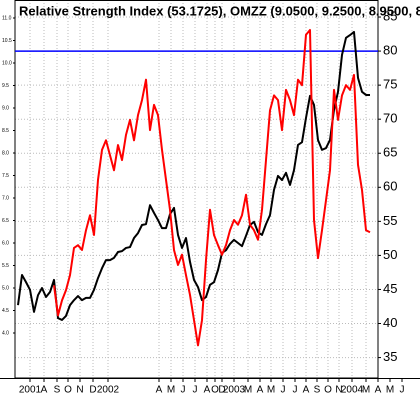 Image resolution: width=420 pixels, height=400 pixels. Describe the element at coordinates (5, 243) in the screenshot. I see `y-tick-label: 6.0` at that location.